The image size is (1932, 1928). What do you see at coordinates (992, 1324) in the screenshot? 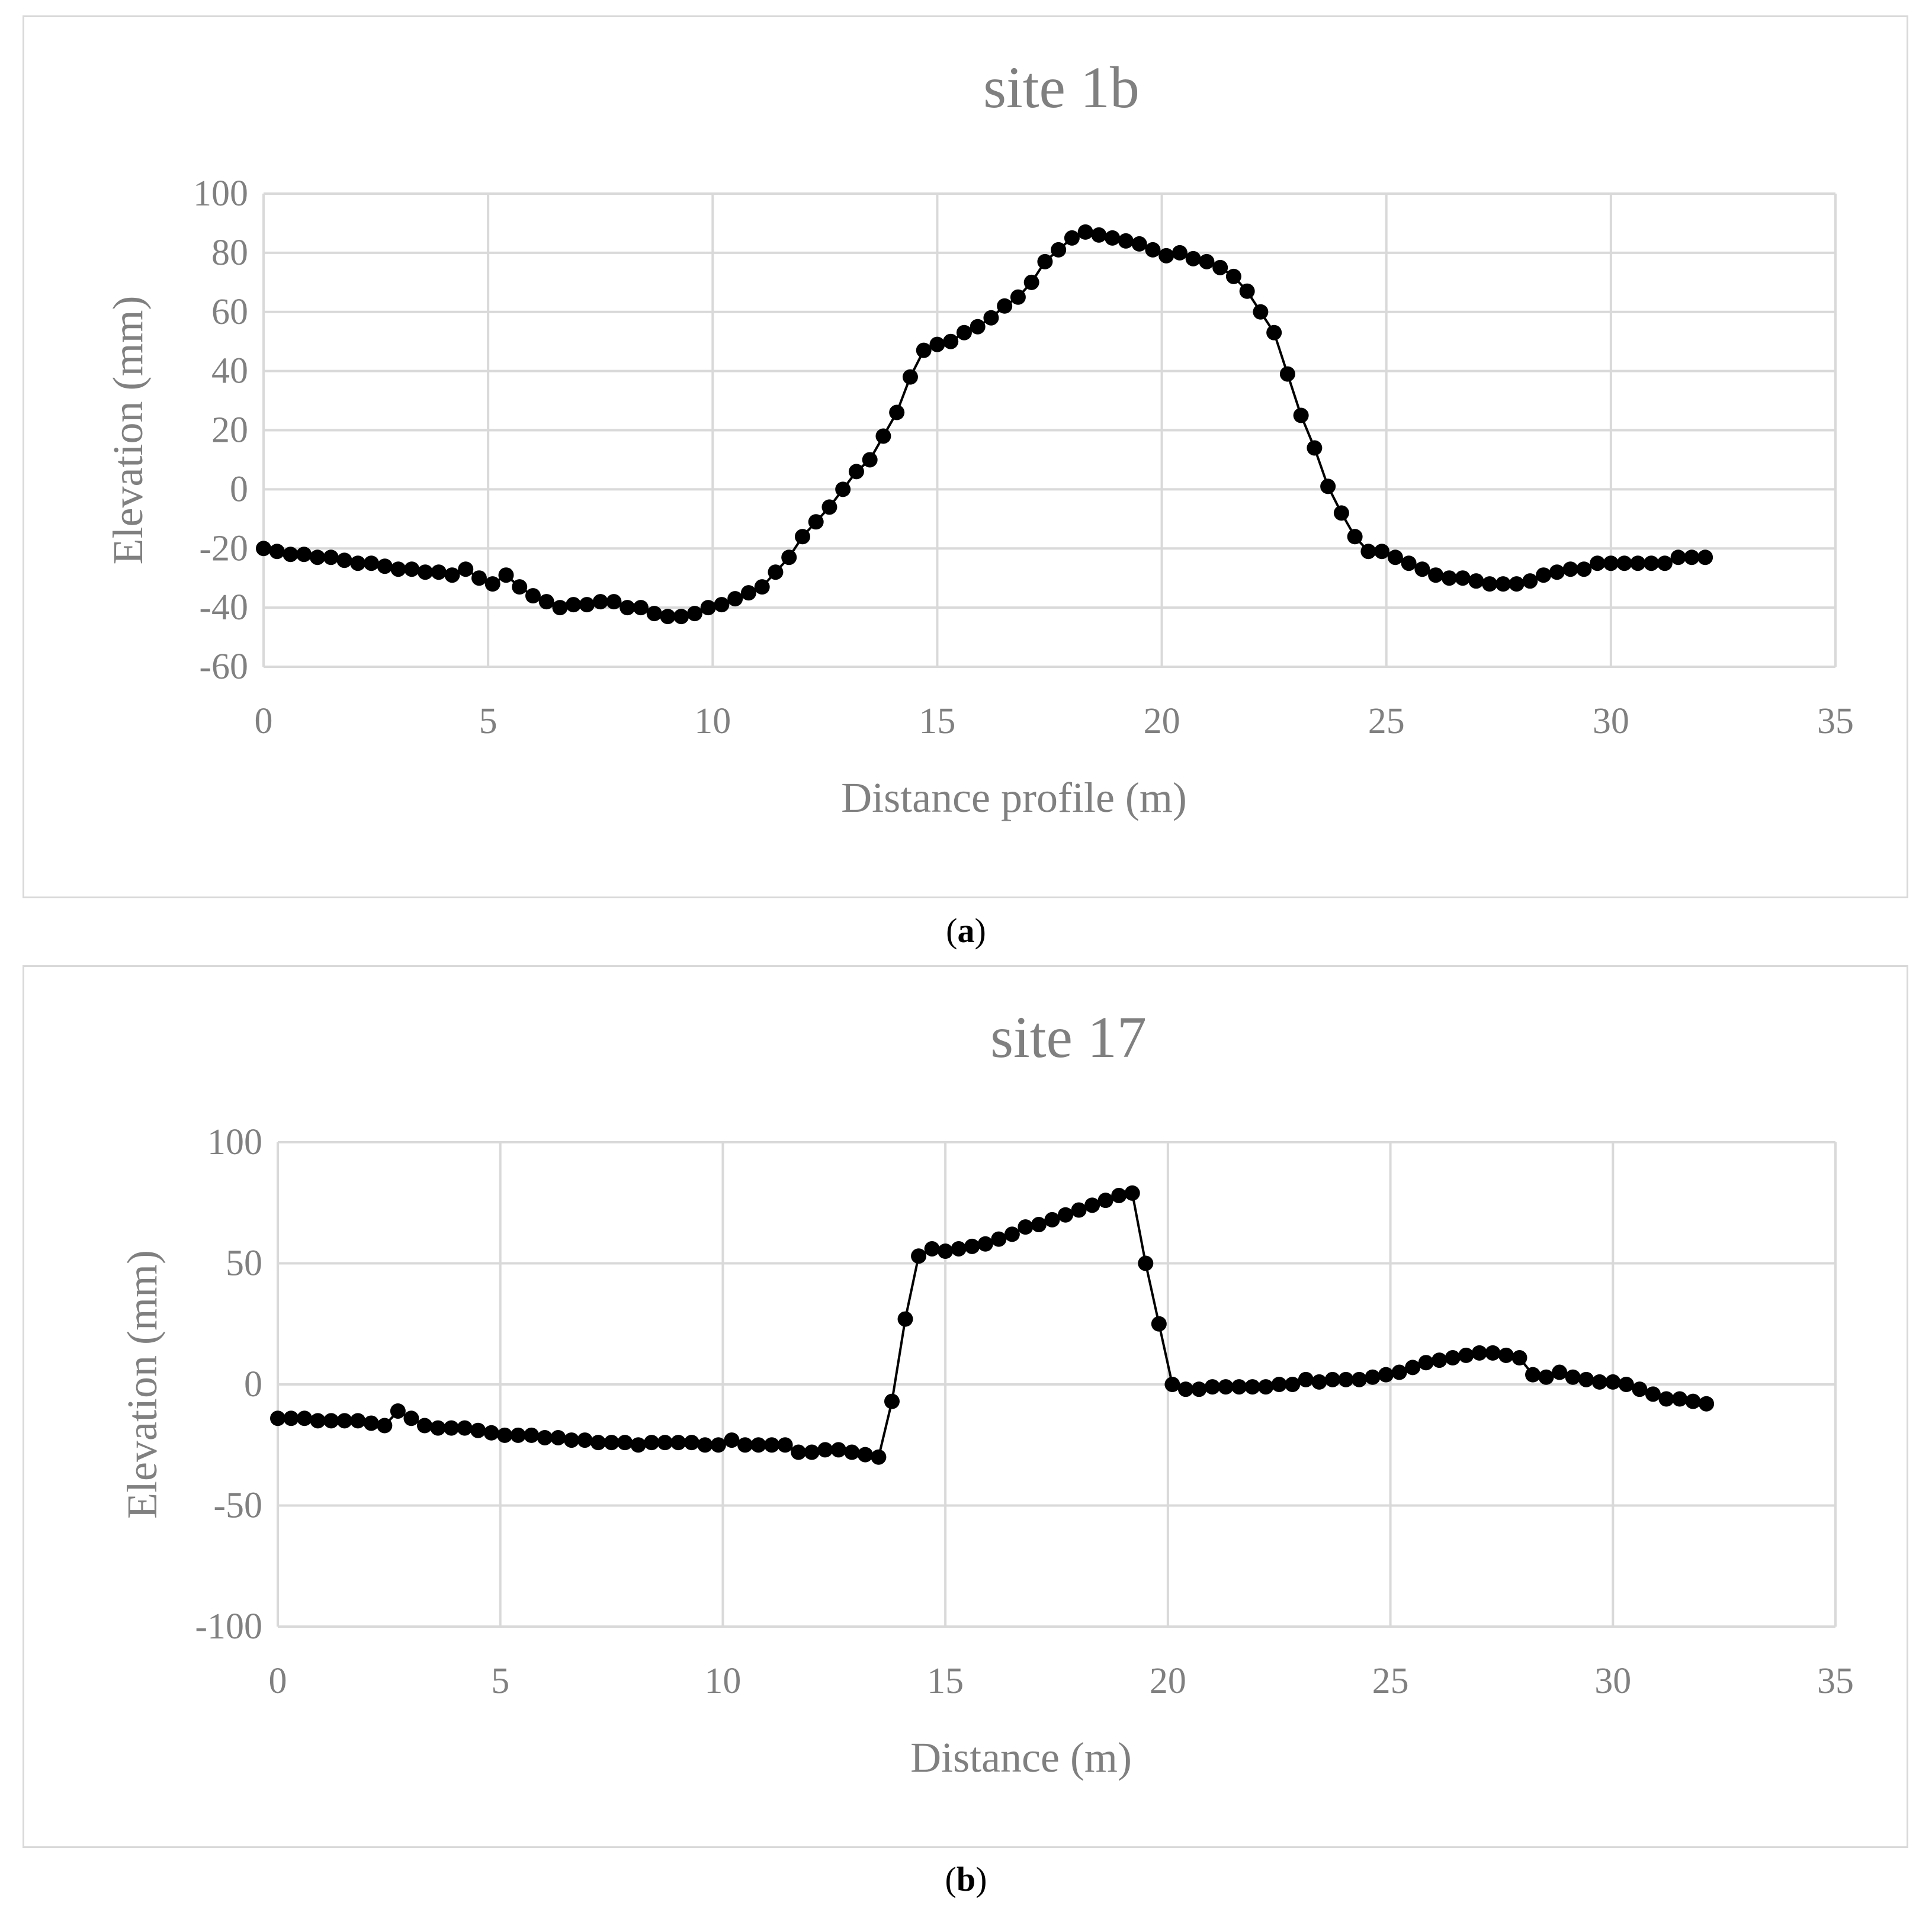
I see `series-line` at bounding box center [992, 1324].